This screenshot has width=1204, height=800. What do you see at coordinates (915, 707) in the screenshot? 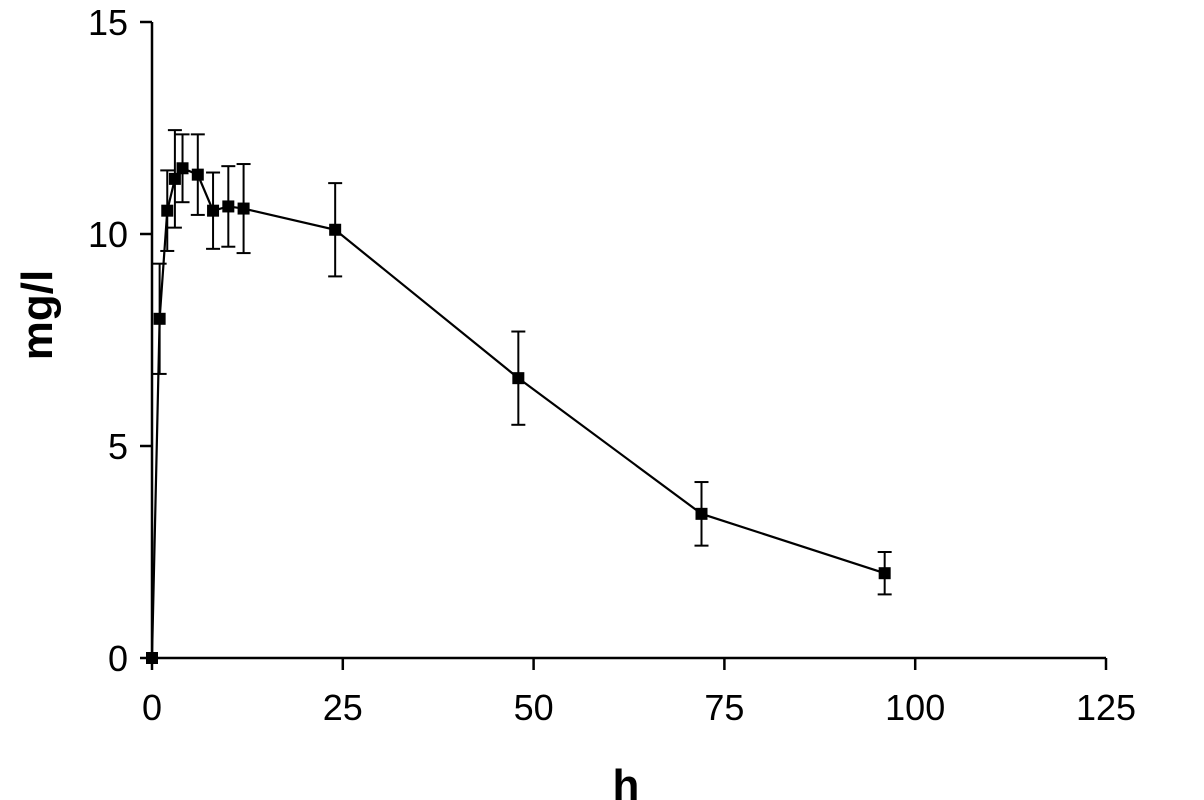
I see `x-tick-label: 100` at bounding box center [915, 707].